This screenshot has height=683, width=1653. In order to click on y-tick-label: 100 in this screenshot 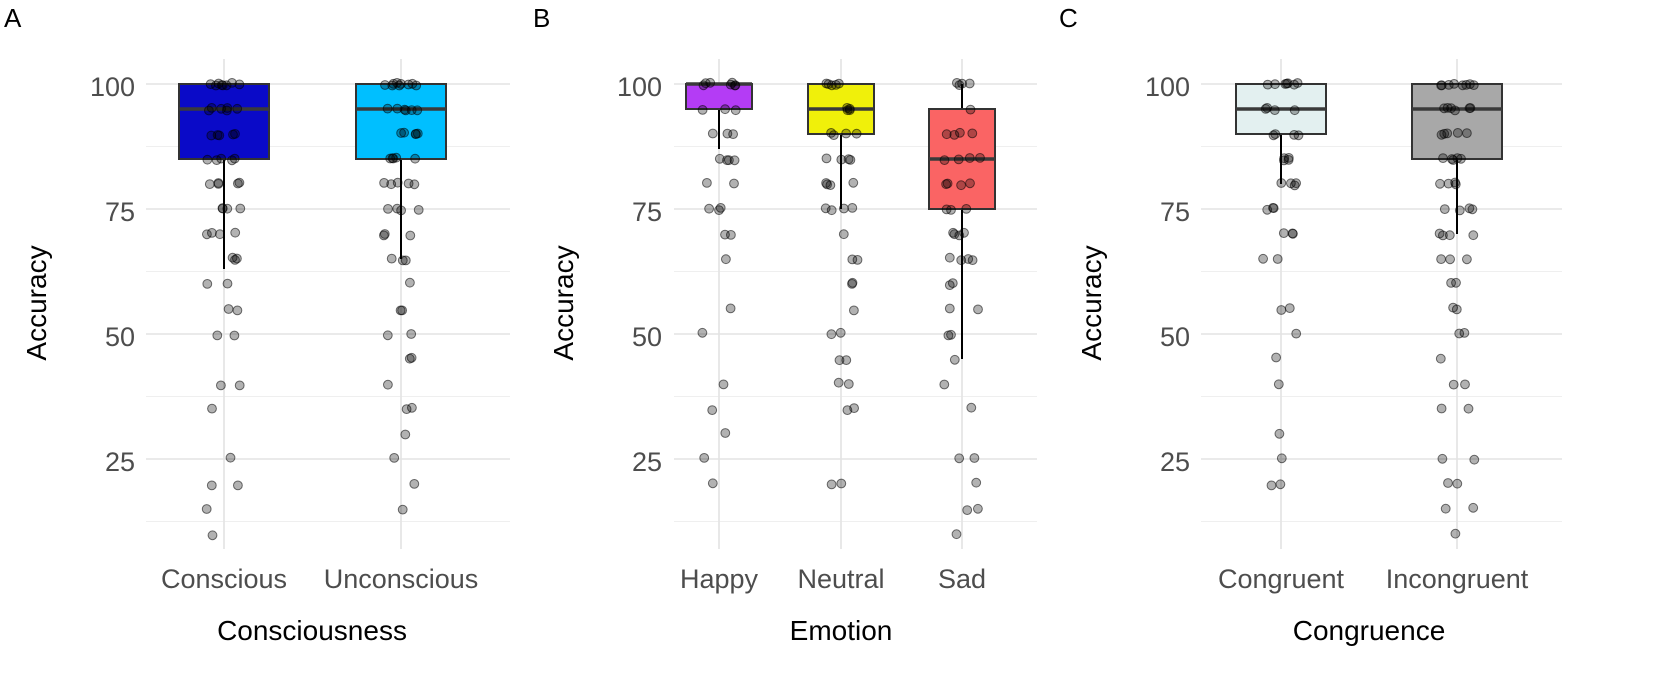, I will do `click(639, 87)`.